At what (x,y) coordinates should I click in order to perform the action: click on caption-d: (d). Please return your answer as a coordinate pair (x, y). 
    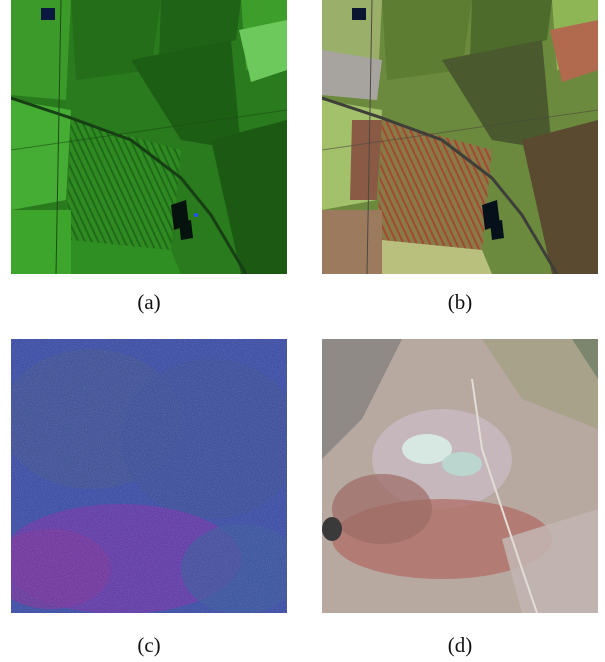
    Looking at the image, I should click on (460, 645).